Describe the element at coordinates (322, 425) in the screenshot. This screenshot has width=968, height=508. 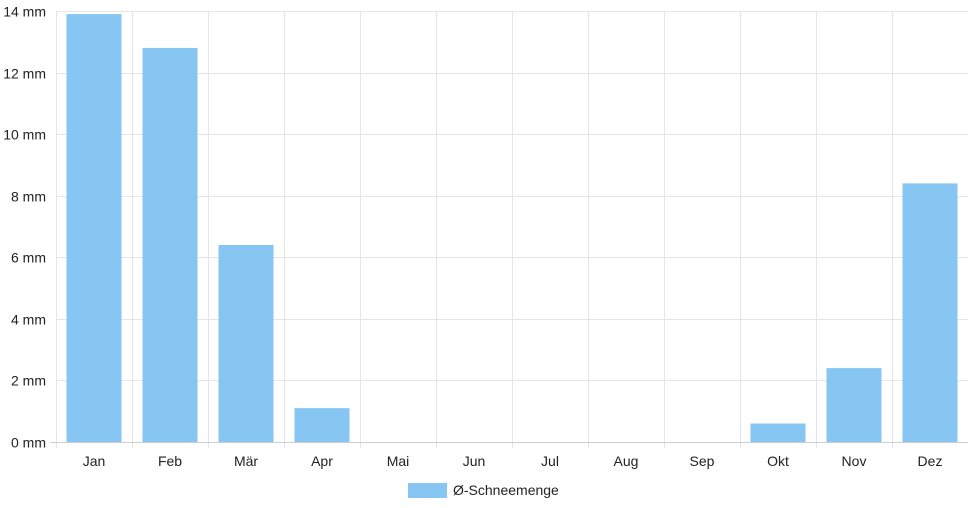
I see `bar-apr` at that location.